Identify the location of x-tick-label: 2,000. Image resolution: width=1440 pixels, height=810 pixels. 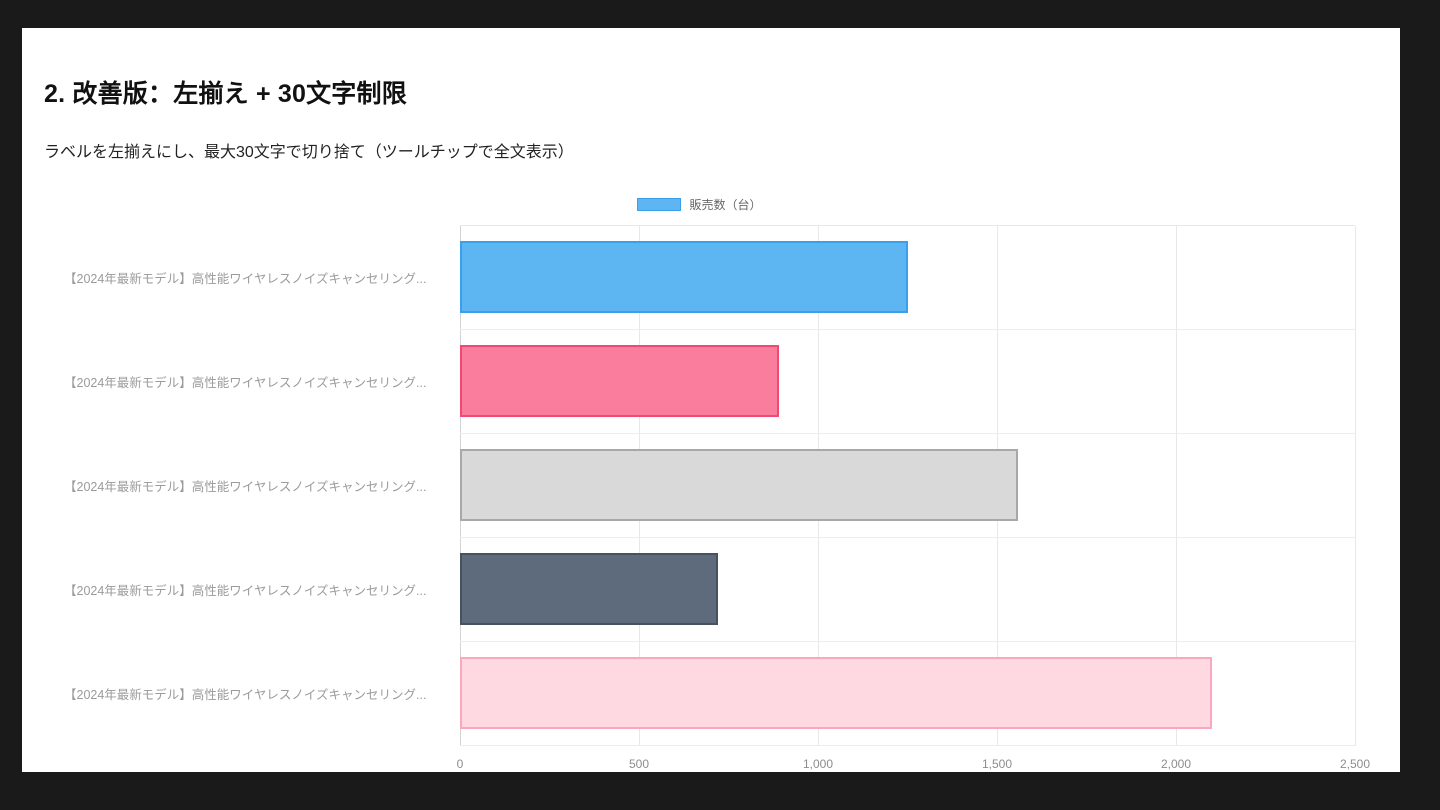
(1176, 764).